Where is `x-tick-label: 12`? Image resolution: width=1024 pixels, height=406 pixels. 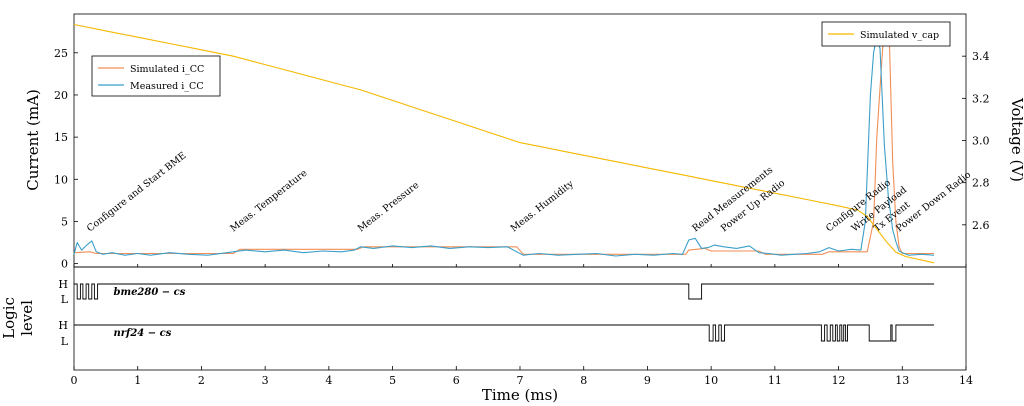
x-tick-label: 12 is located at coordinates (839, 380).